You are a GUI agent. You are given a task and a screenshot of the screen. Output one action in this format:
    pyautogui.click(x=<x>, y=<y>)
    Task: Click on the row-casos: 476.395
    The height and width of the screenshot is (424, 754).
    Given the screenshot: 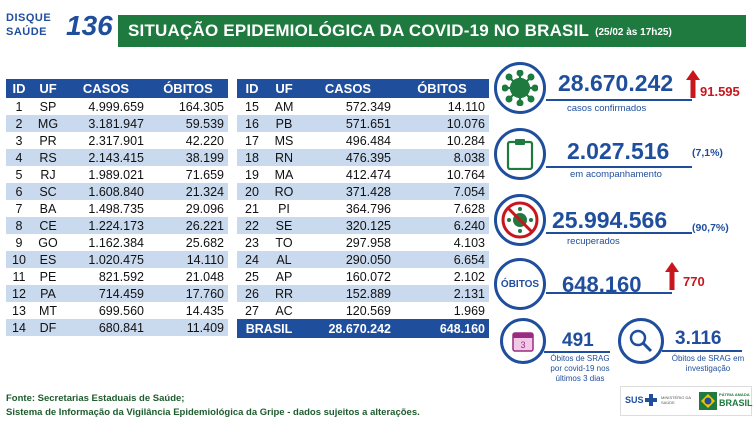 What is the action you would take?
    pyautogui.click(x=348, y=157)
    